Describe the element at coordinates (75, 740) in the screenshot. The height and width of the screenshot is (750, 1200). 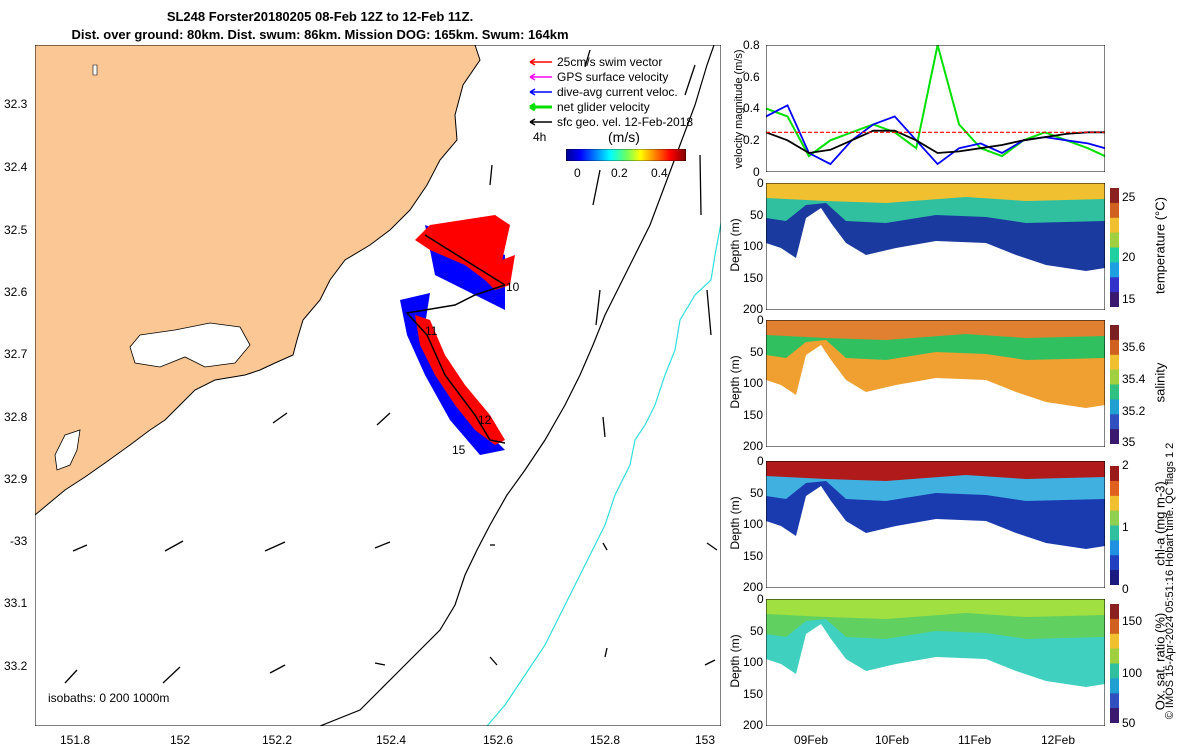
I see `lon-tick: 151.8` at that location.